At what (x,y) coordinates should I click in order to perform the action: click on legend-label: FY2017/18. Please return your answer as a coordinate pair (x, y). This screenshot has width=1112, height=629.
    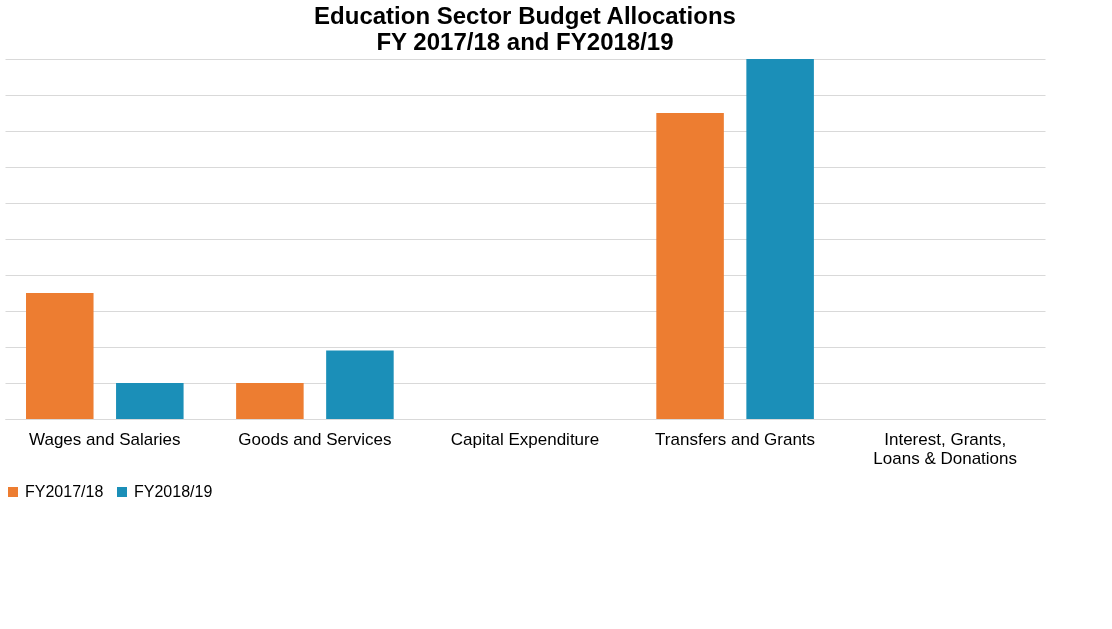
    Looking at the image, I should click on (64, 491).